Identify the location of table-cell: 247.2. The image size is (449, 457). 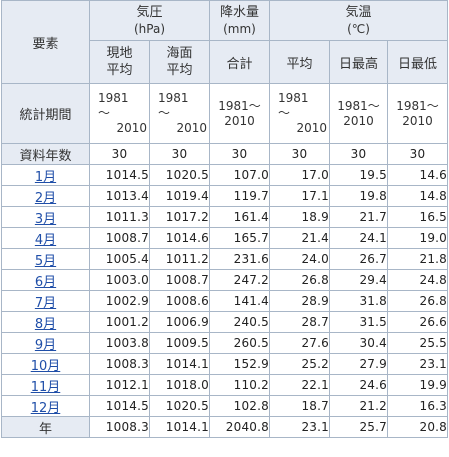
(239, 280).